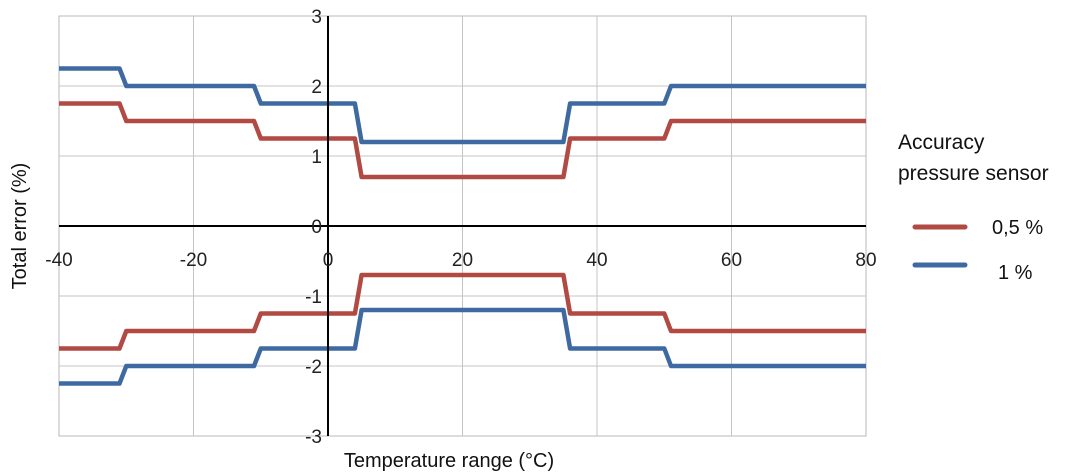 This screenshot has width=1072, height=475. What do you see at coordinates (193, 260) in the screenshot?
I see `x-tick-label: -20` at bounding box center [193, 260].